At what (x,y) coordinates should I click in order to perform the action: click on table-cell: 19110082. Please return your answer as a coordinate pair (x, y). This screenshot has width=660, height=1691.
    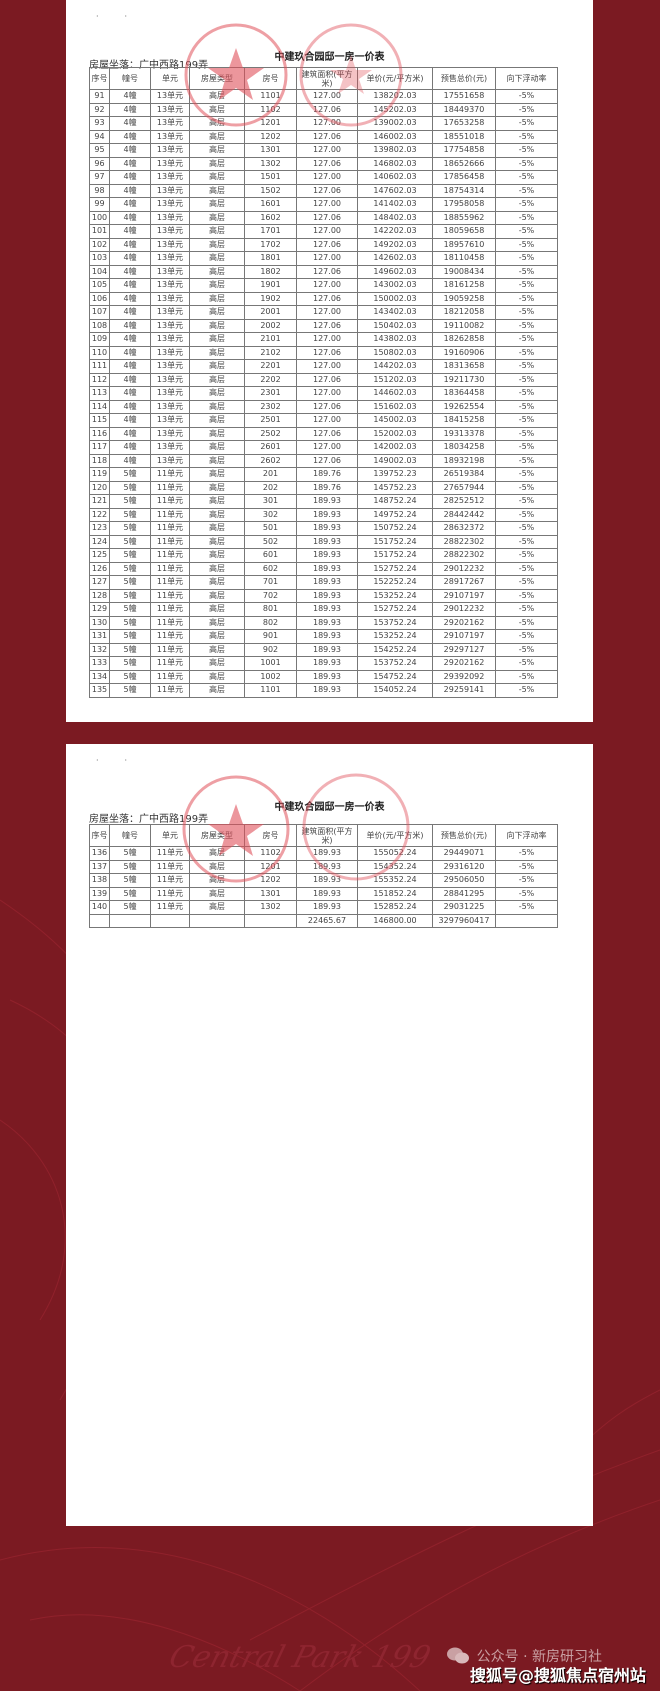
    Looking at the image, I should click on (464, 325).